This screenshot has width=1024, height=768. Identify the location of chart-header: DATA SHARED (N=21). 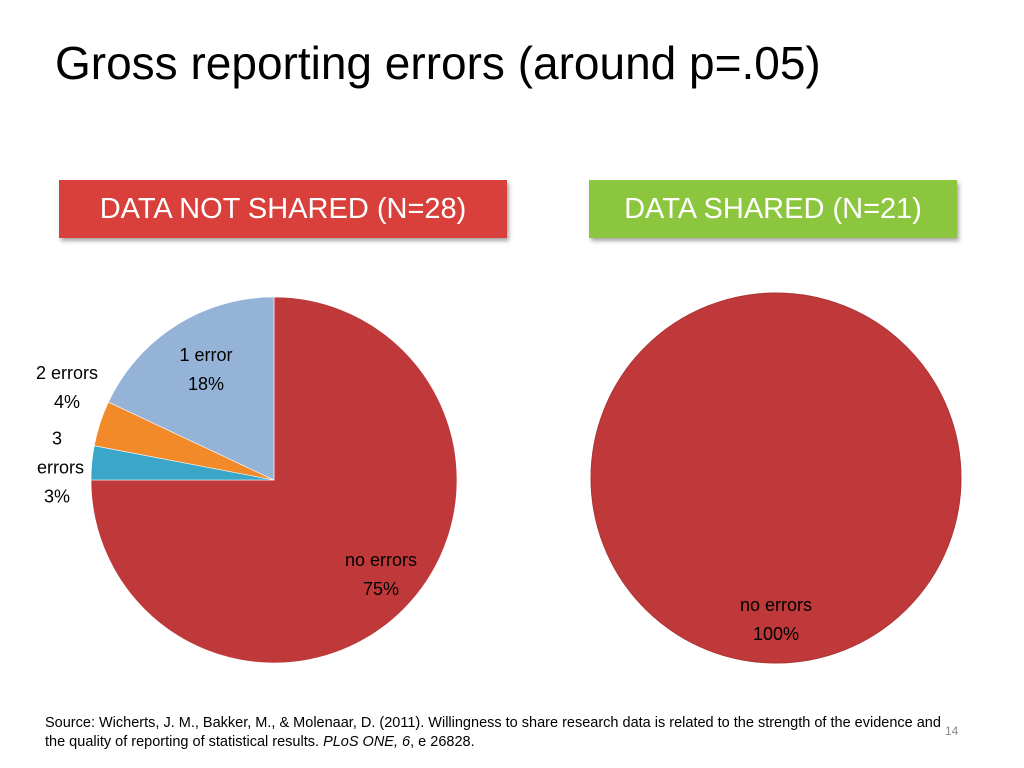
(773, 209).